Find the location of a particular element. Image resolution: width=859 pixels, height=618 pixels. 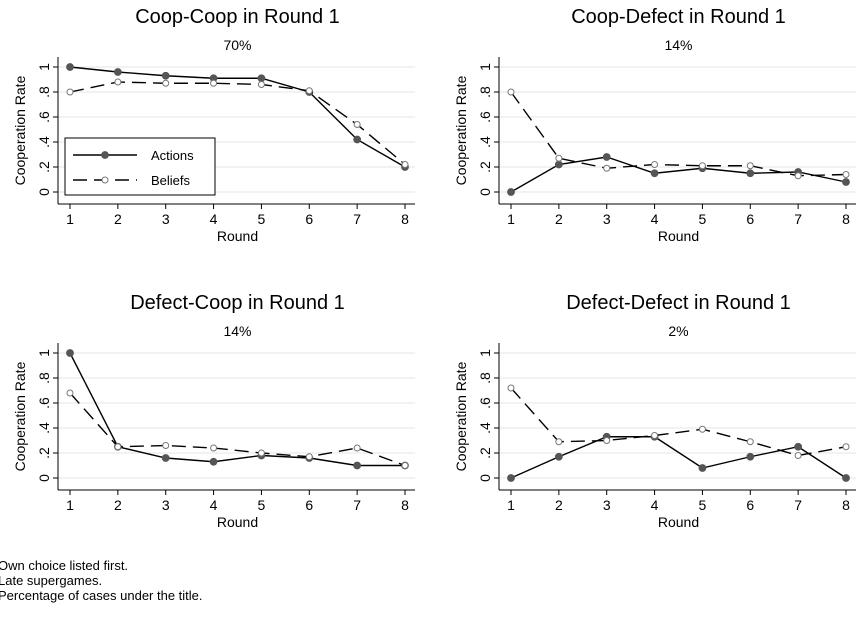

legend-box is located at coordinates (140, 166).